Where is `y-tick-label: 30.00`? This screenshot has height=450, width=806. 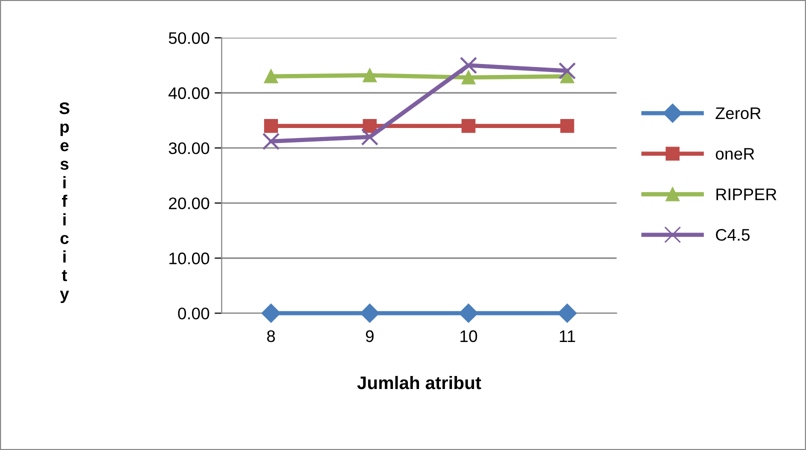 y-tick-label: 30.00 is located at coordinates (189, 148).